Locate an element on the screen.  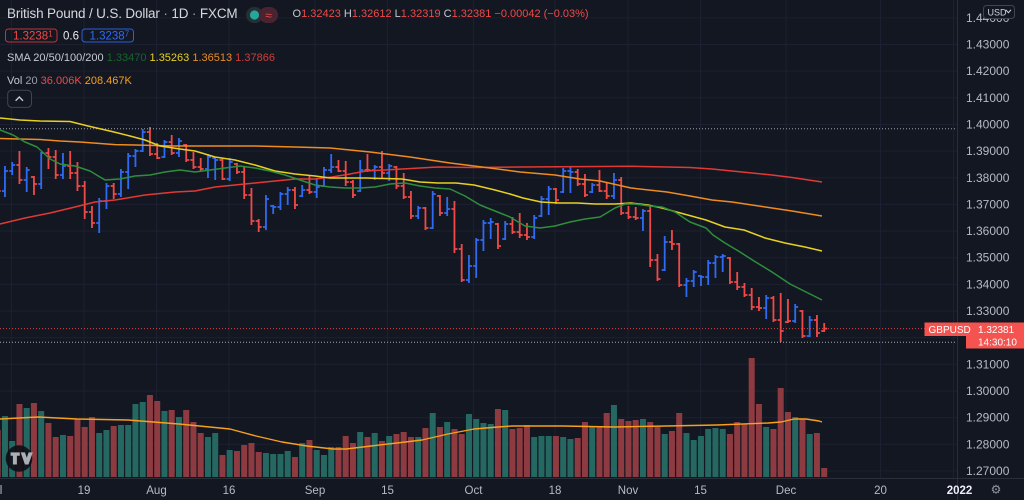
svg-text: 1.38000 is located at coordinates (988, 178).